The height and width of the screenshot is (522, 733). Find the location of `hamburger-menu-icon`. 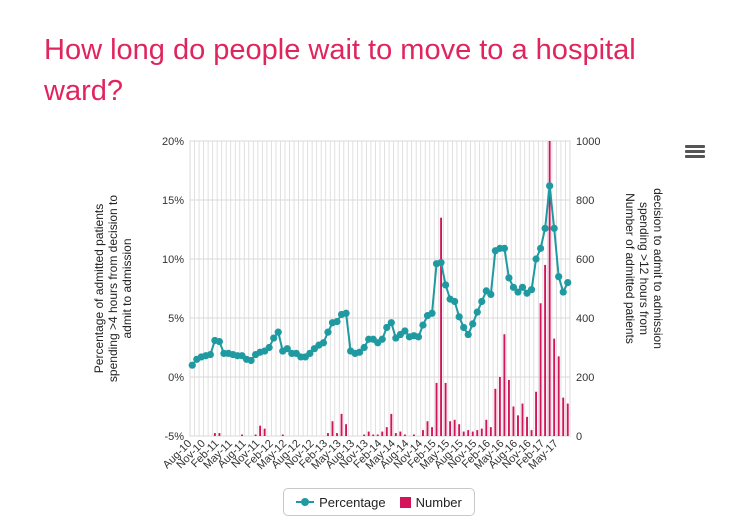

hamburger-menu-icon is located at coordinates (695, 153).